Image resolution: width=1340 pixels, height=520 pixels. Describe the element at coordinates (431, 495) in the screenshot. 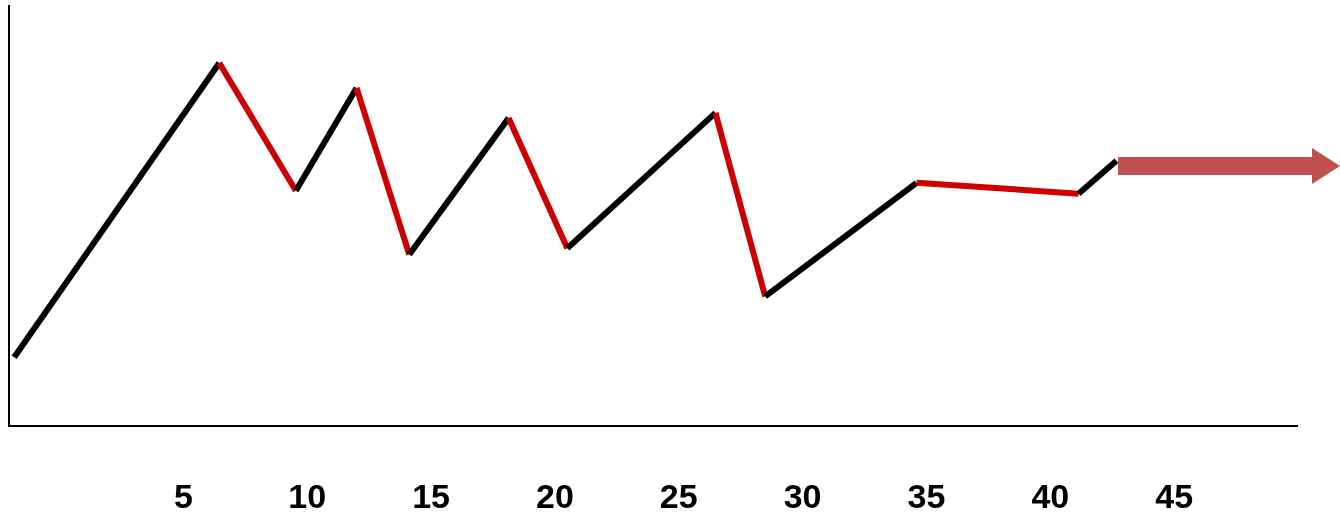

I see `x-tick-label: 15` at that location.